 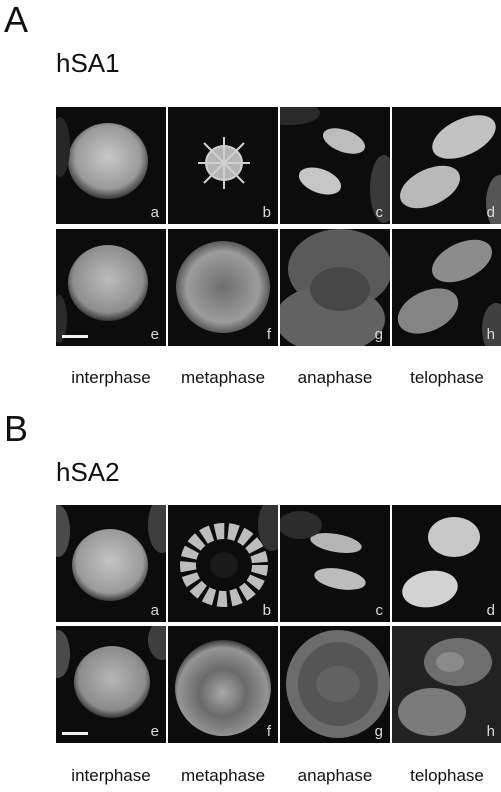 What do you see at coordinates (446, 563) in the screenshot?
I see `micrograph-hsa2-d: d` at bounding box center [446, 563].